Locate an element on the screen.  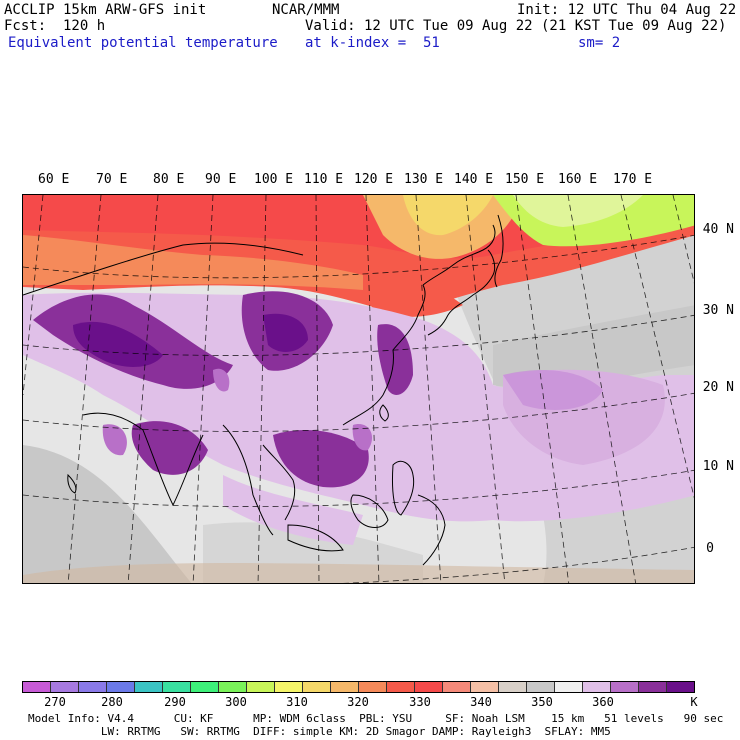
colorbar-tick-270: 270 is located at coordinates (55, 702).